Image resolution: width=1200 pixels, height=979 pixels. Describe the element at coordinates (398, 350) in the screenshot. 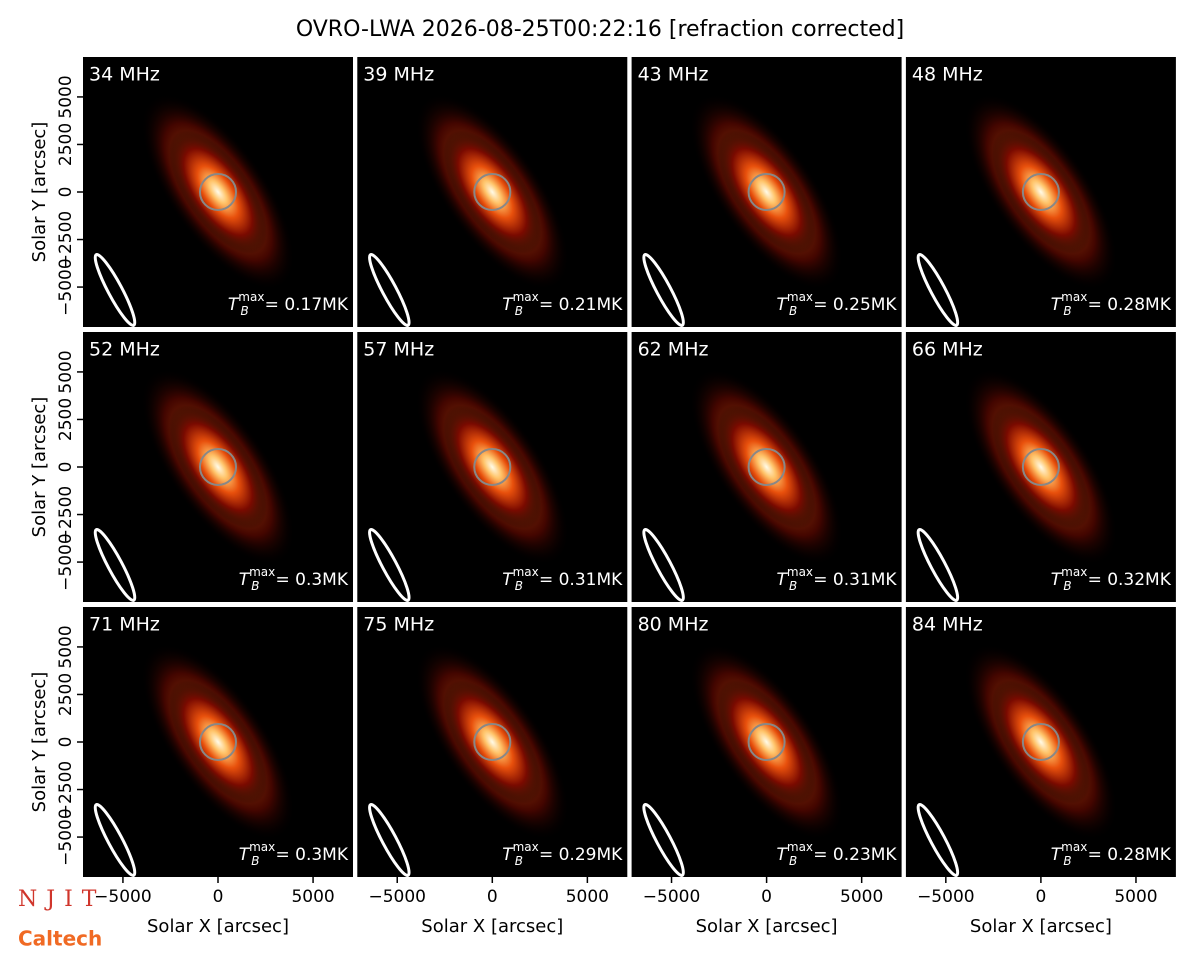

I see `panel-title: 57 MHz` at that location.